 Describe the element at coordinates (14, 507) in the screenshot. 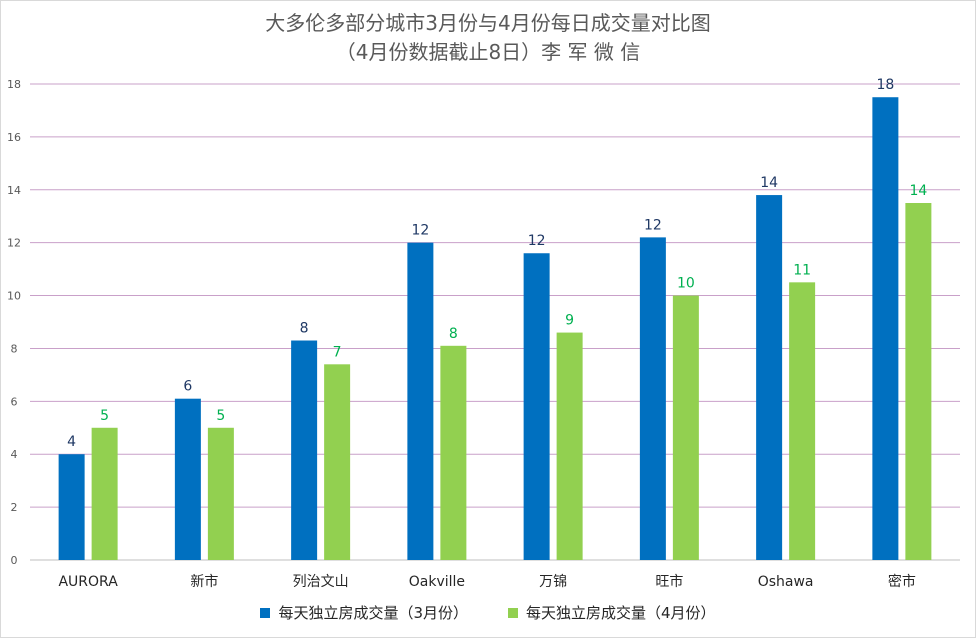

I see `y-tick-label: 2` at that location.